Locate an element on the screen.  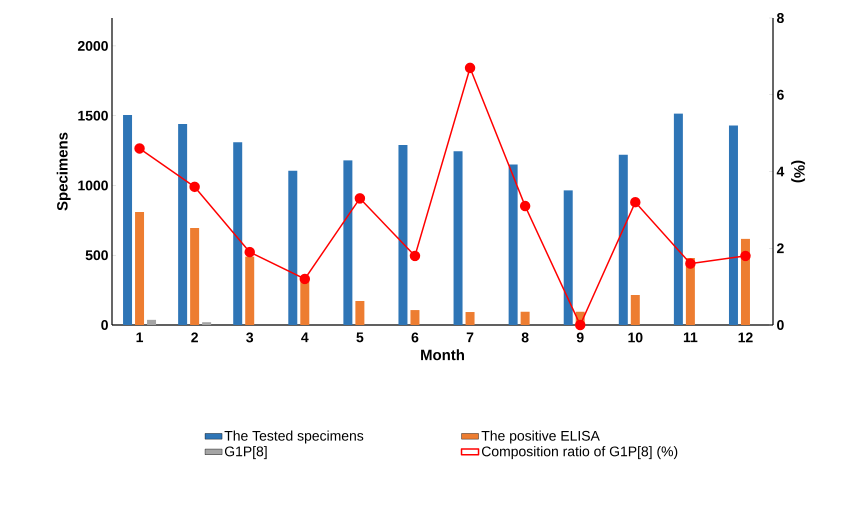
x-tick-label: 8 is located at coordinates (525, 337).